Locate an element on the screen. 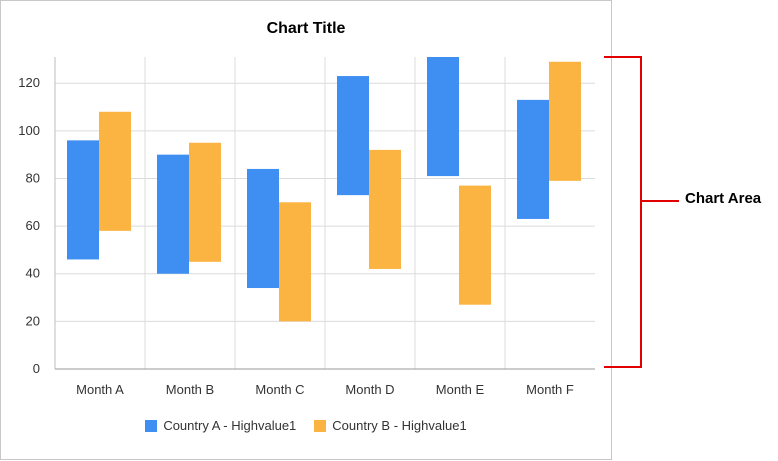  y-tick-label: 20 is located at coordinates (33, 320).